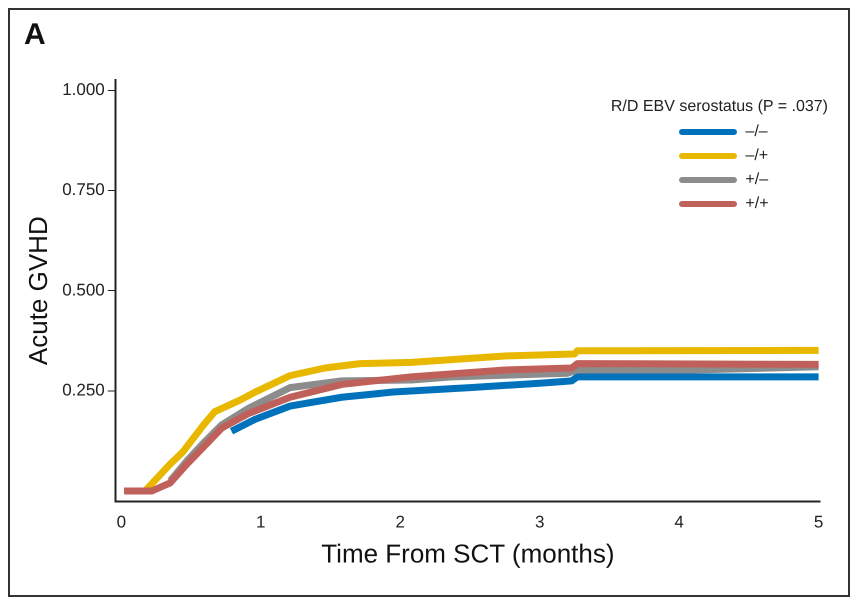  What do you see at coordinates (467, 553) in the screenshot?
I see `x-axis-title: Time From SCT (months)` at bounding box center [467, 553].